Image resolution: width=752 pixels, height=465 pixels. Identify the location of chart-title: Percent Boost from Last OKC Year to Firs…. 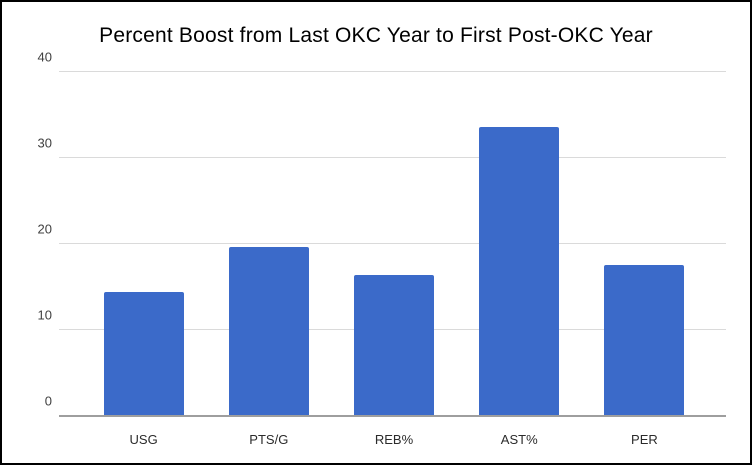
(376, 35).